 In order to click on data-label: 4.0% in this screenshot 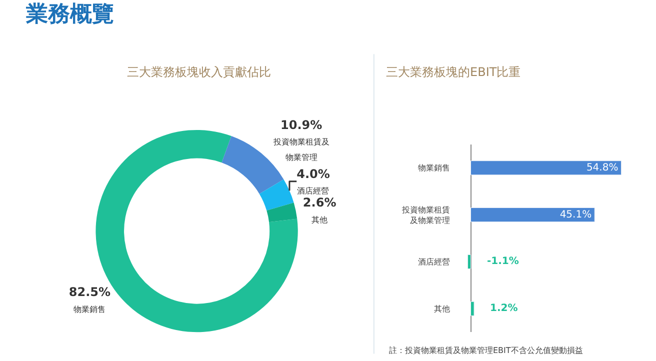, I will do `click(313, 174)`.